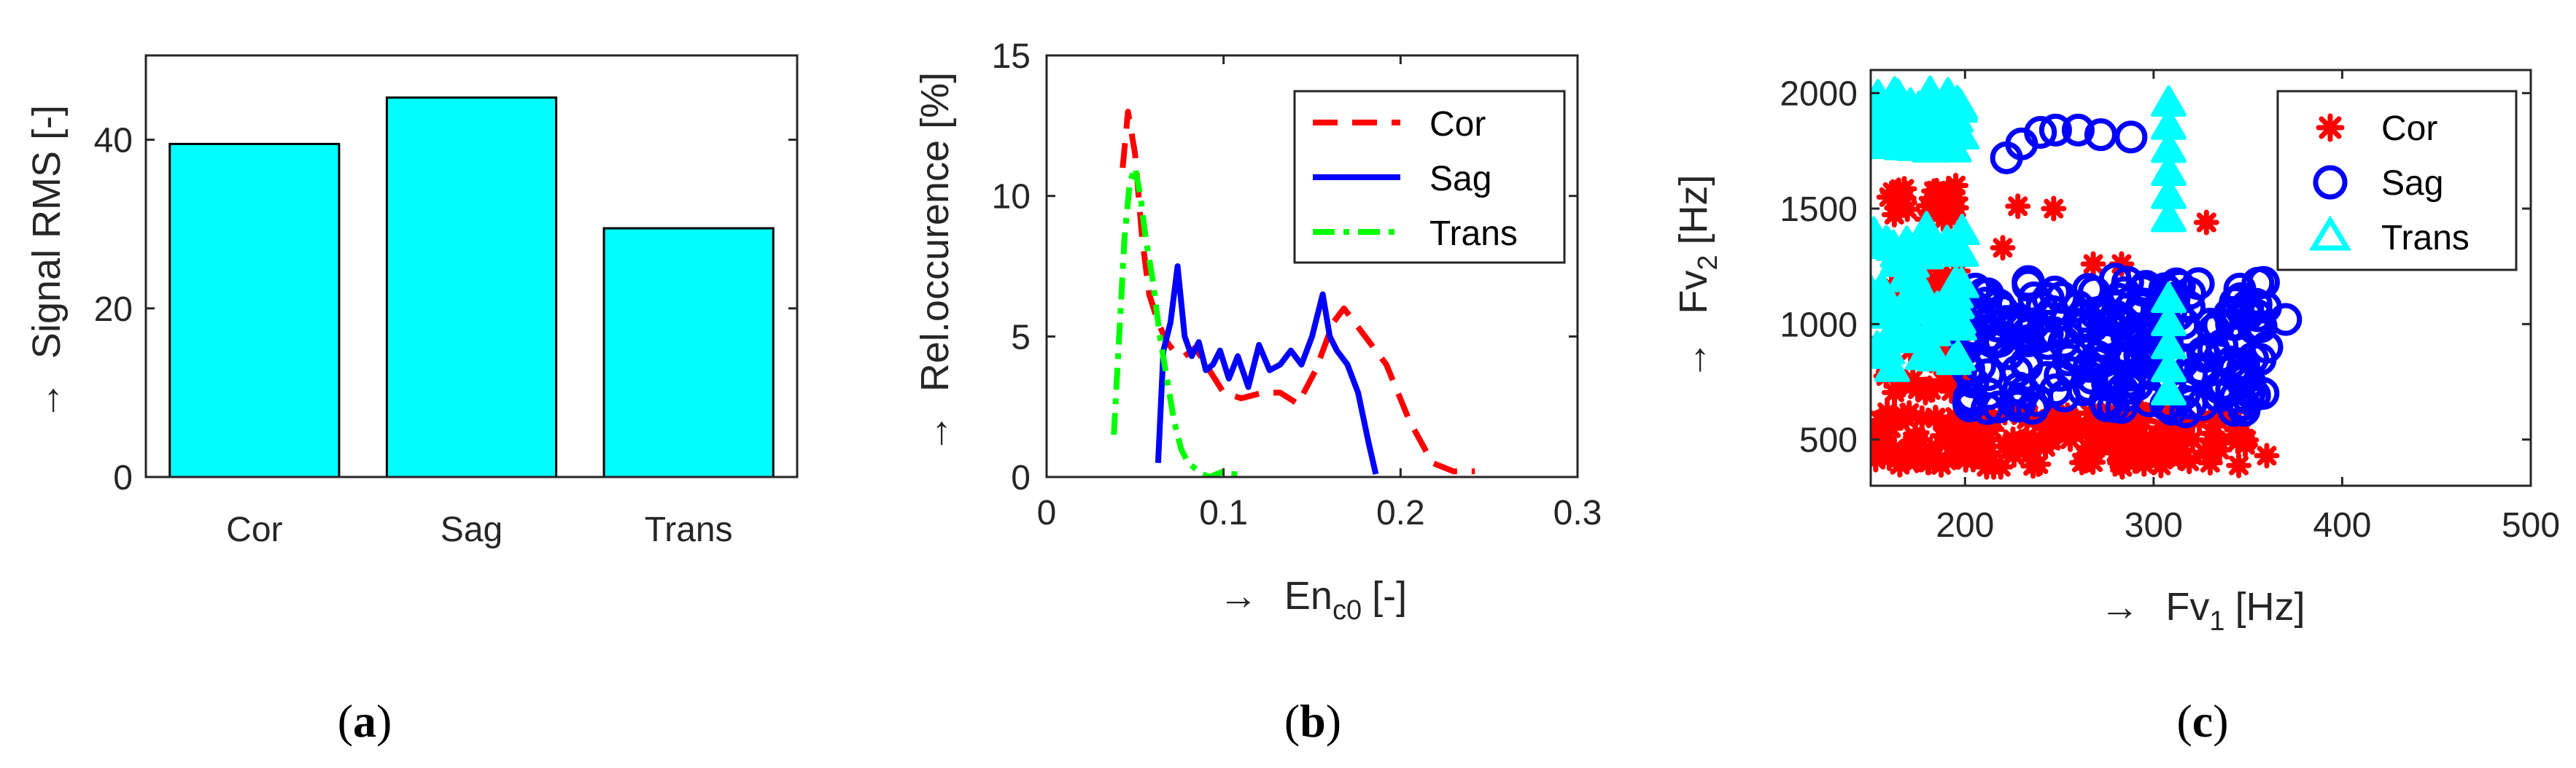  Describe the element at coordinates (1224, 513) in the screenshot. I see `x-tick-label: 0.1` at that location.